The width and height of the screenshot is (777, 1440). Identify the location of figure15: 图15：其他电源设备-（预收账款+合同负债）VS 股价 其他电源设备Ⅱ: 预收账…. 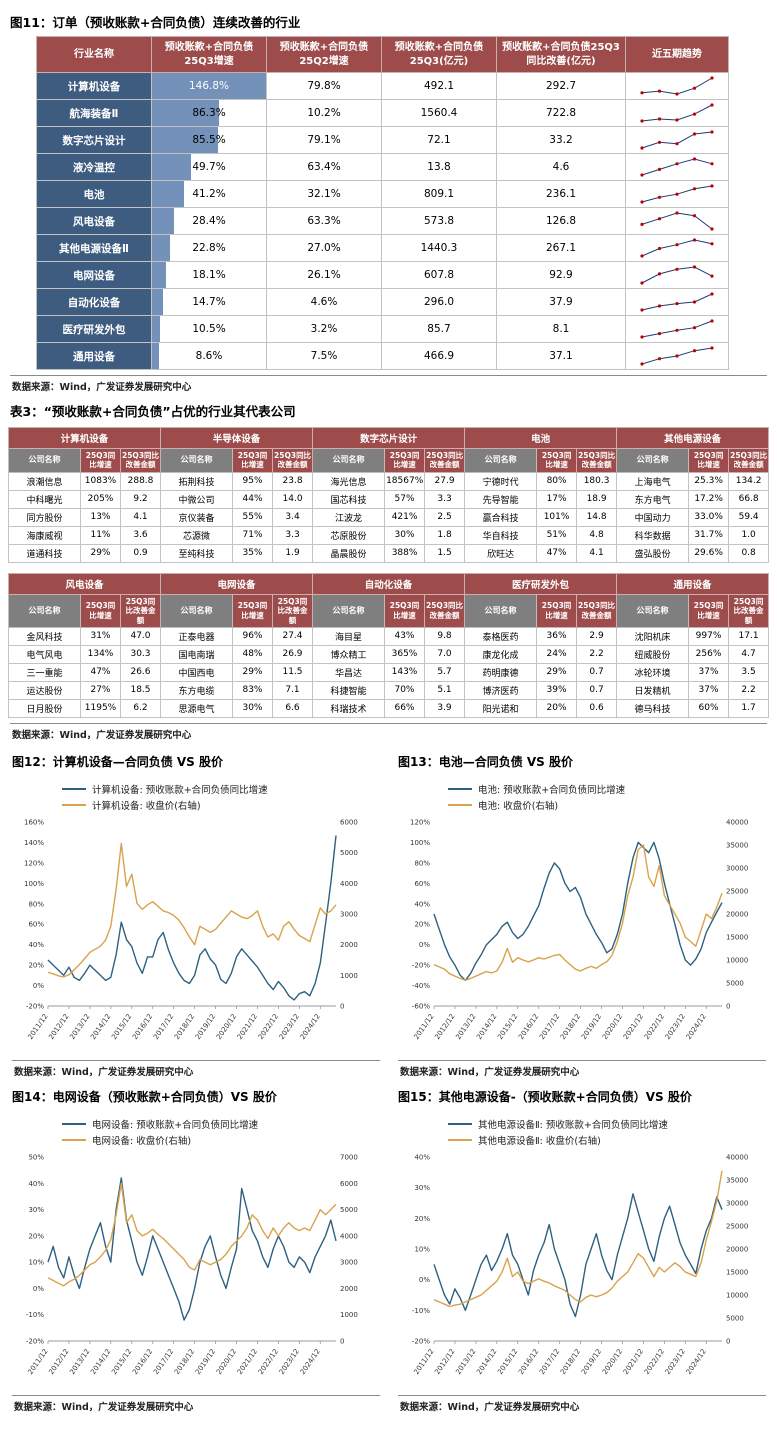
(582, 1247).